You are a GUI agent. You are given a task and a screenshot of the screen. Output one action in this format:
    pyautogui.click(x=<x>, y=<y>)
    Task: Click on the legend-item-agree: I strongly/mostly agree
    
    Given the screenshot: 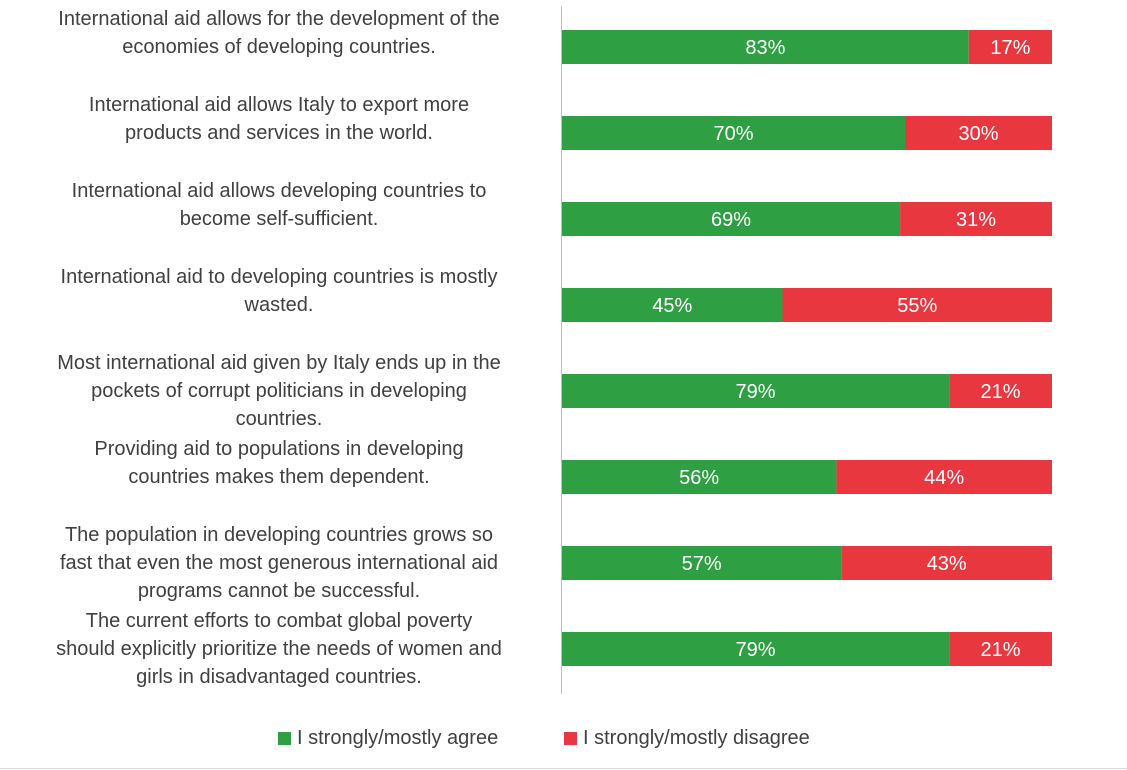 What is the action you would take?
    pyautogui.click(x=388, y=738)
    